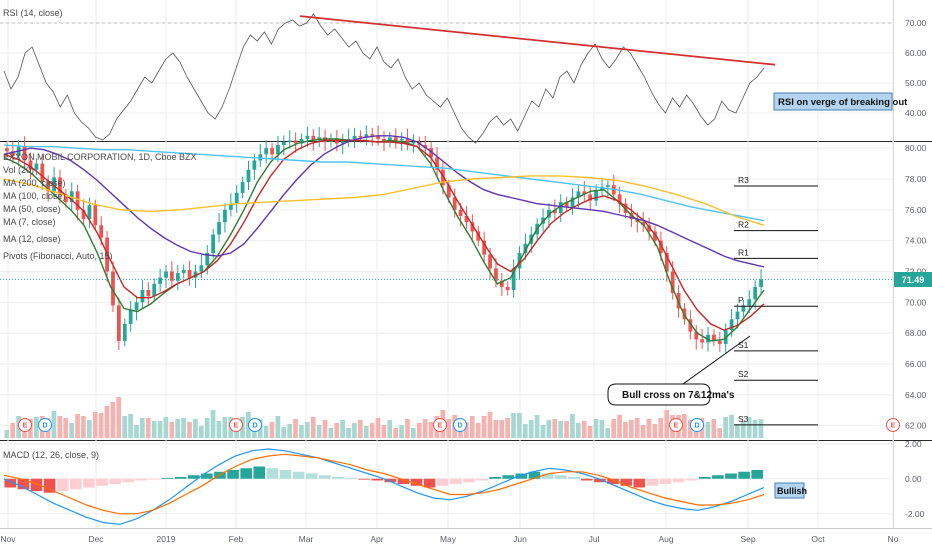 The width and height of the screenshot is (932, 550). I want to click on bull-cross-callout: Bull cross on 7&12ma's, so click(679, 370).